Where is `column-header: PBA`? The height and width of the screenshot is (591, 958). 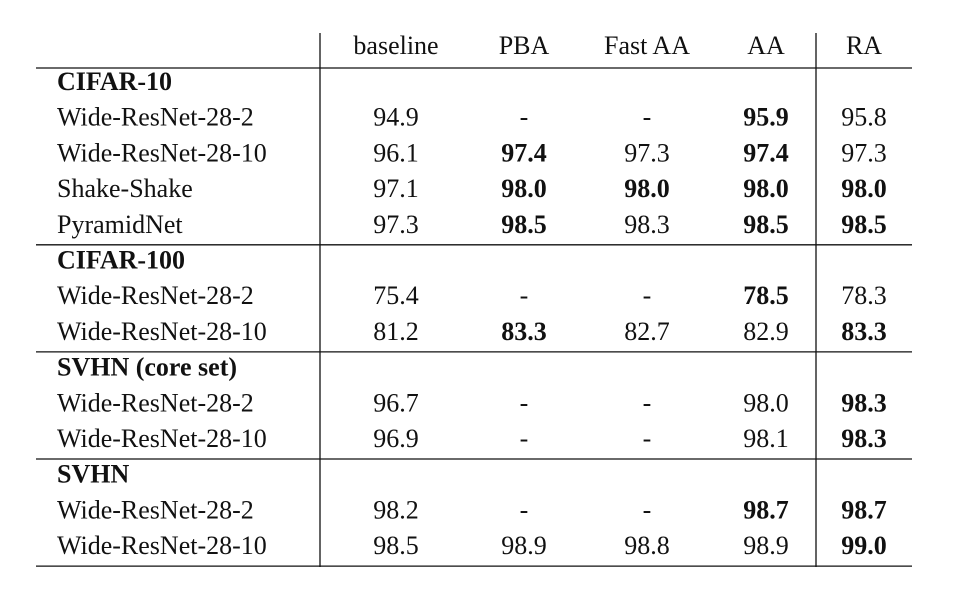 column-header: PBA is located at coordinates (524, 45).